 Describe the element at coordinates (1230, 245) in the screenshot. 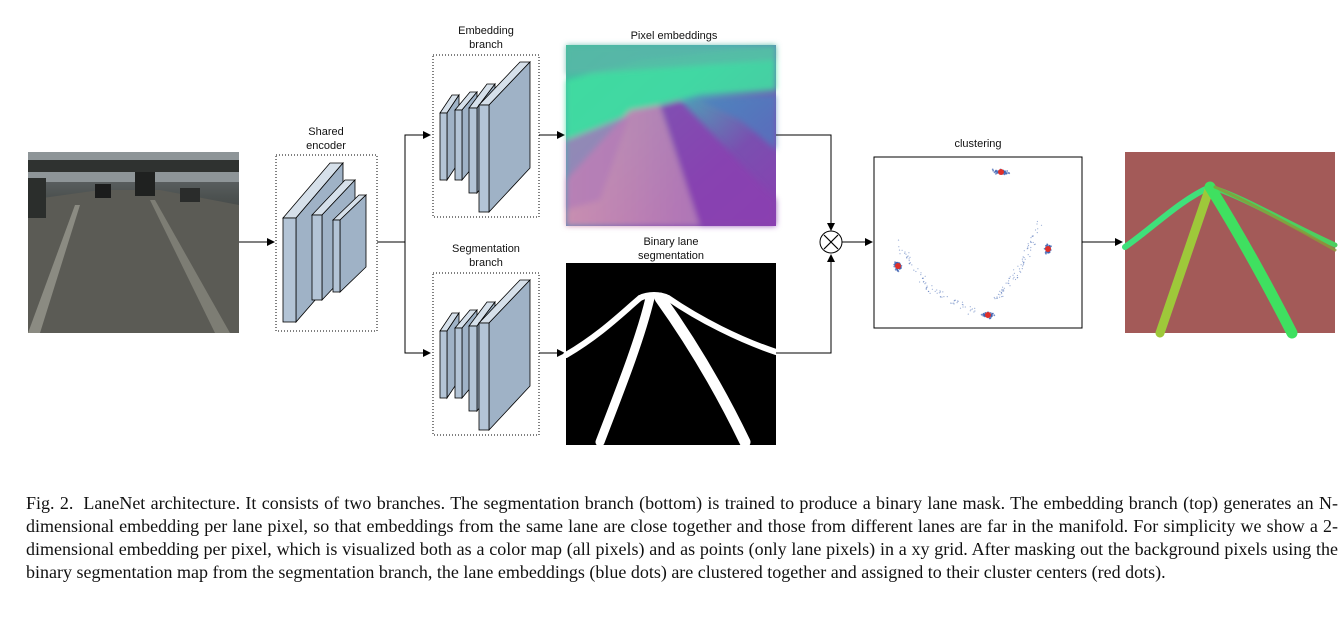

I see `lane-instance-output` at that location.